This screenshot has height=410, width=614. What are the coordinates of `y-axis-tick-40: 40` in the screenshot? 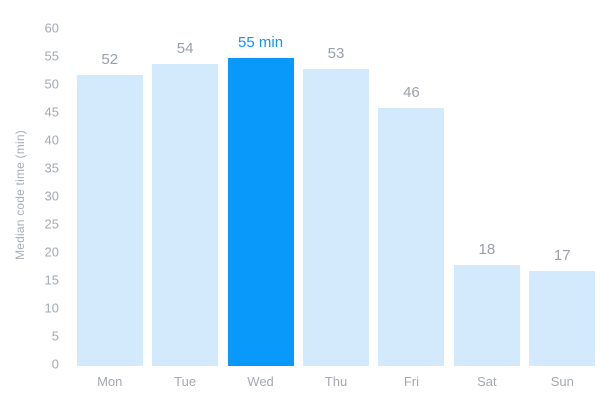 It's located at (51, 140).